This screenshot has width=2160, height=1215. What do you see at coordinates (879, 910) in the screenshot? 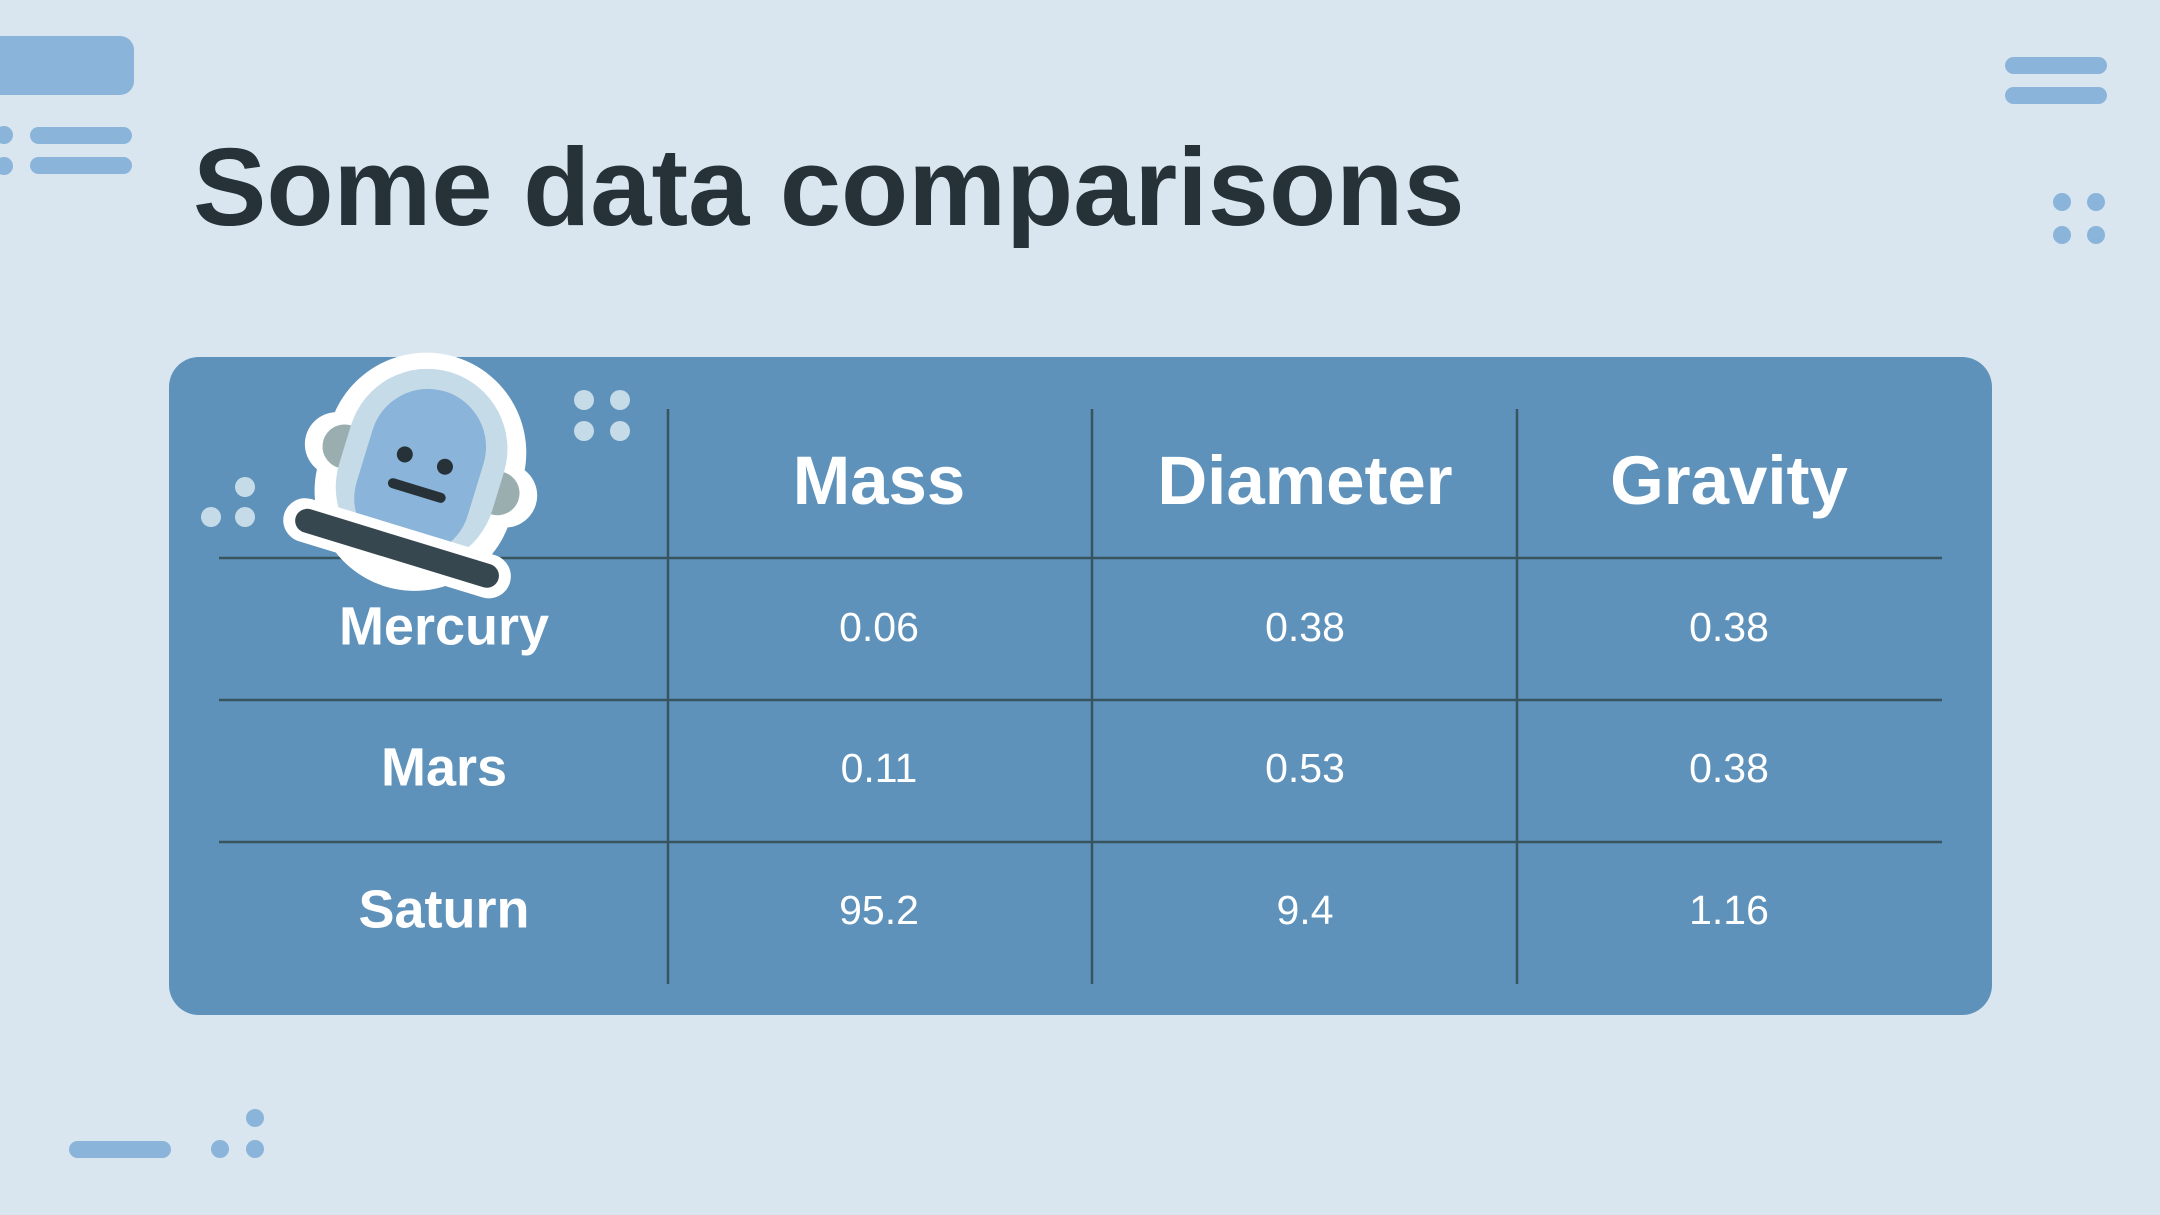
I see `cell-value: 95.2` at bounding box center [879, 910].